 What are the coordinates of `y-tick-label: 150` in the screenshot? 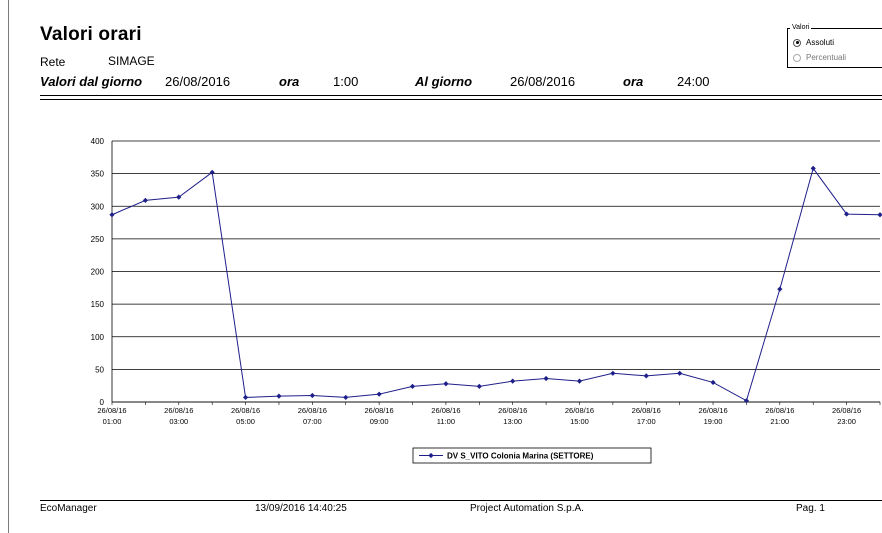 It's located at (98, 304).